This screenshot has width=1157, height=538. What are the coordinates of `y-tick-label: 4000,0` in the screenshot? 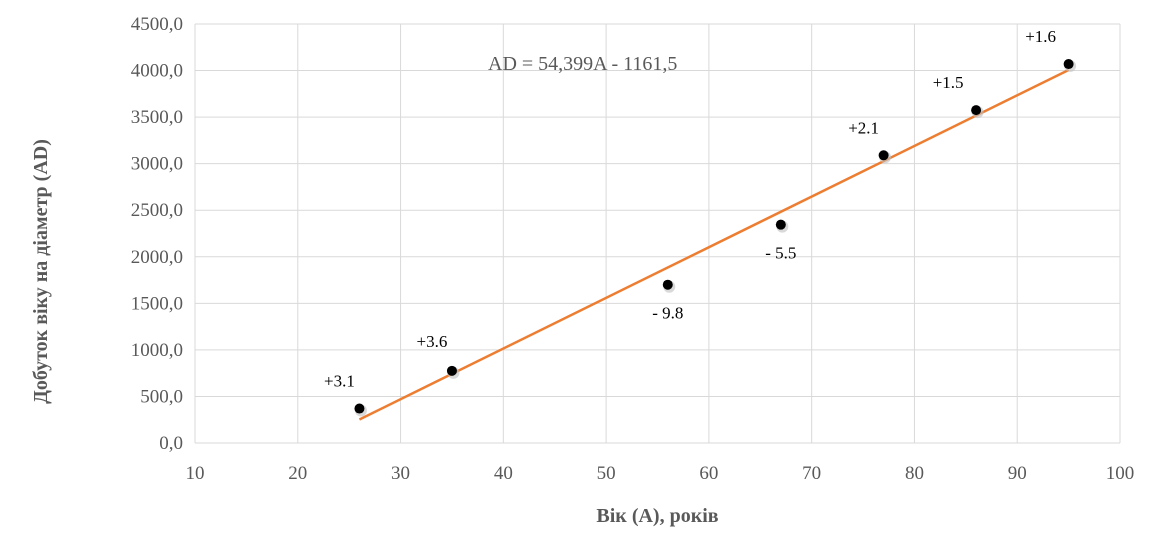 It's located at (157, 71).